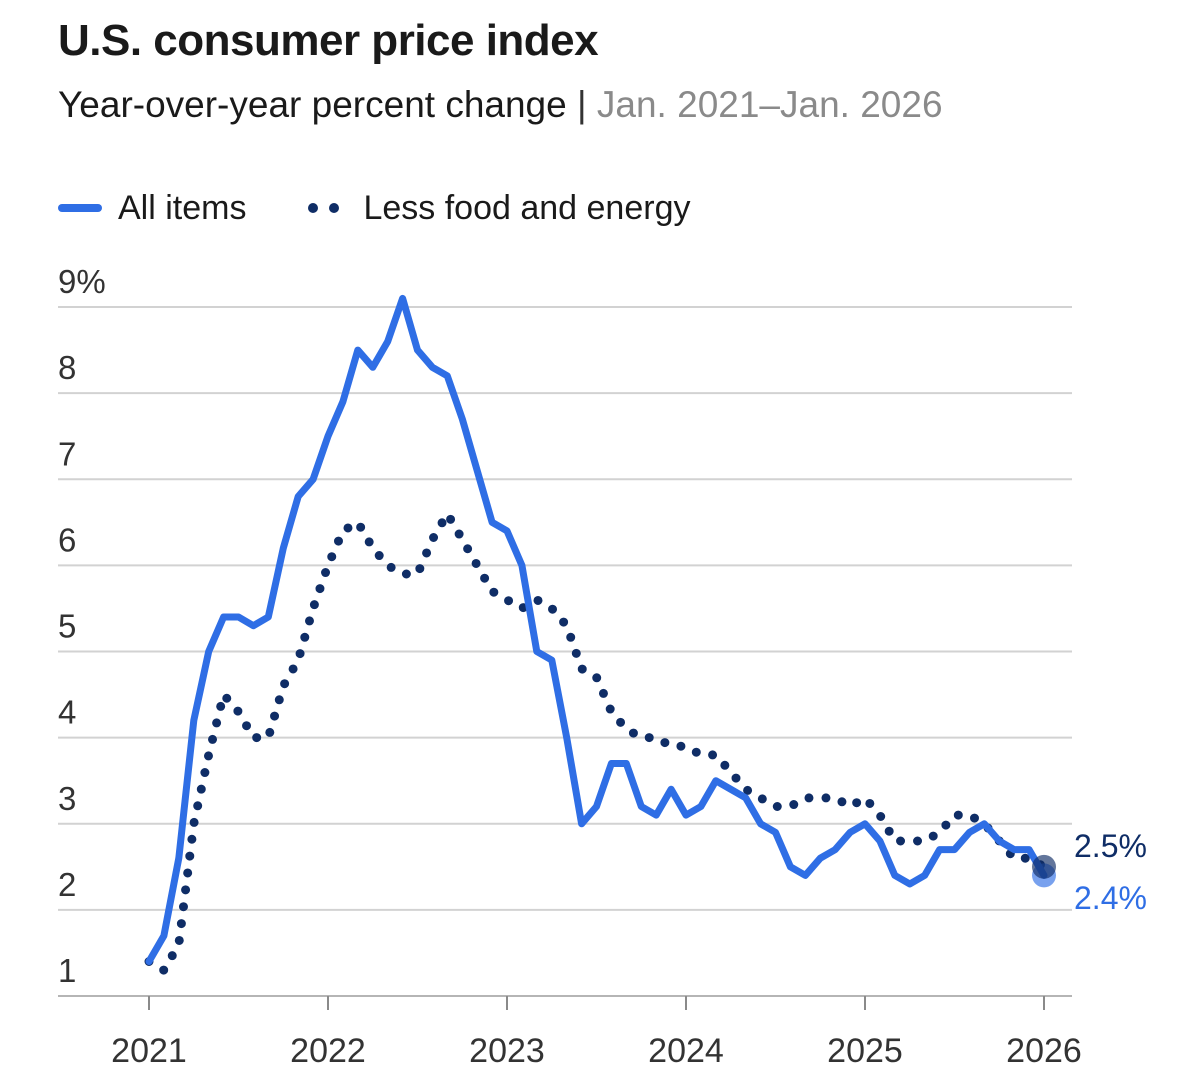 The width and height of the screenshot is (1200, 1087). What do you see at coordinates (67, 712) in the screenshot?
I see `y-tick-label-4: 4` at bounding box center [67, 712].